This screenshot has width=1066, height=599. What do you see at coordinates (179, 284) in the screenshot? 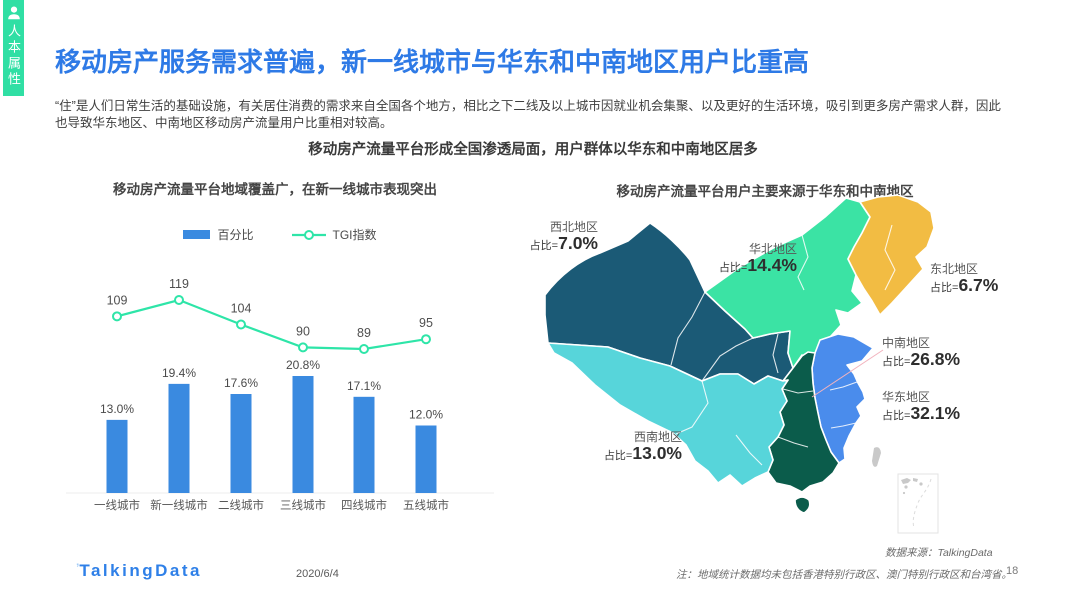
I see `svg-text: 119` at bounding box center [179, 284].